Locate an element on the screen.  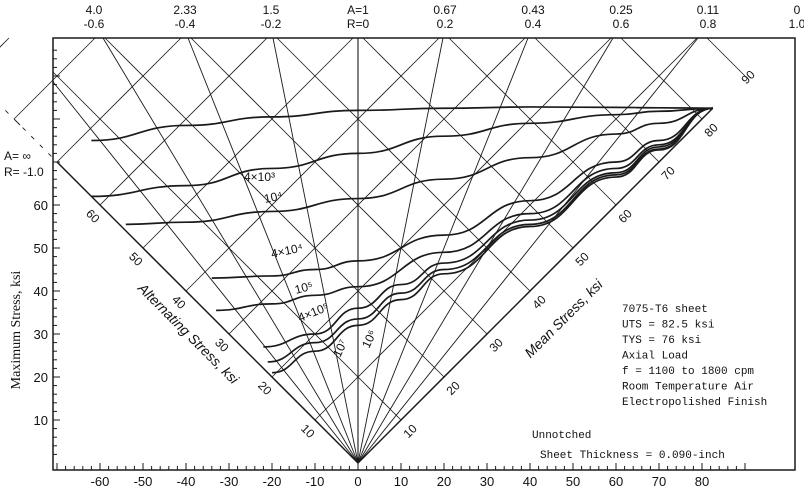
x-tick-label: -50 is located at coordinates (143, 481).